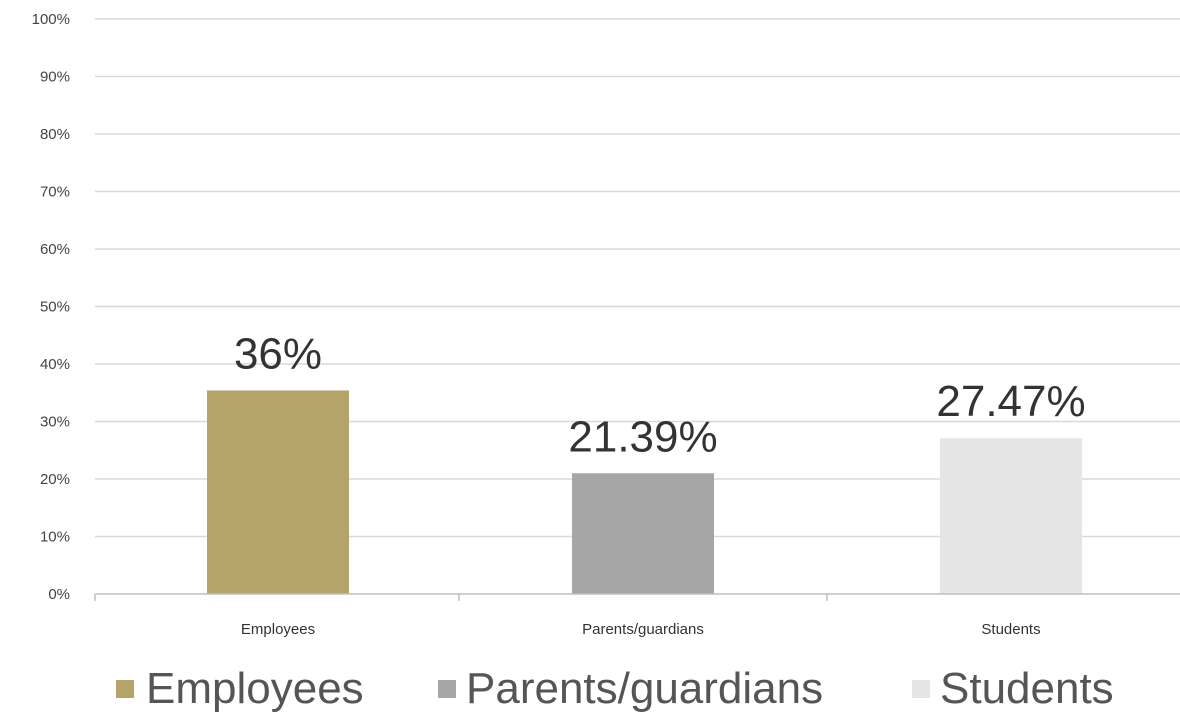 Image resolution: width=1180 pixels, height=714 pixels. What do you see at coordinates (643, 533) in the screenshot?
I see `bar-parents-guardians` at bounding box center [643, 533].